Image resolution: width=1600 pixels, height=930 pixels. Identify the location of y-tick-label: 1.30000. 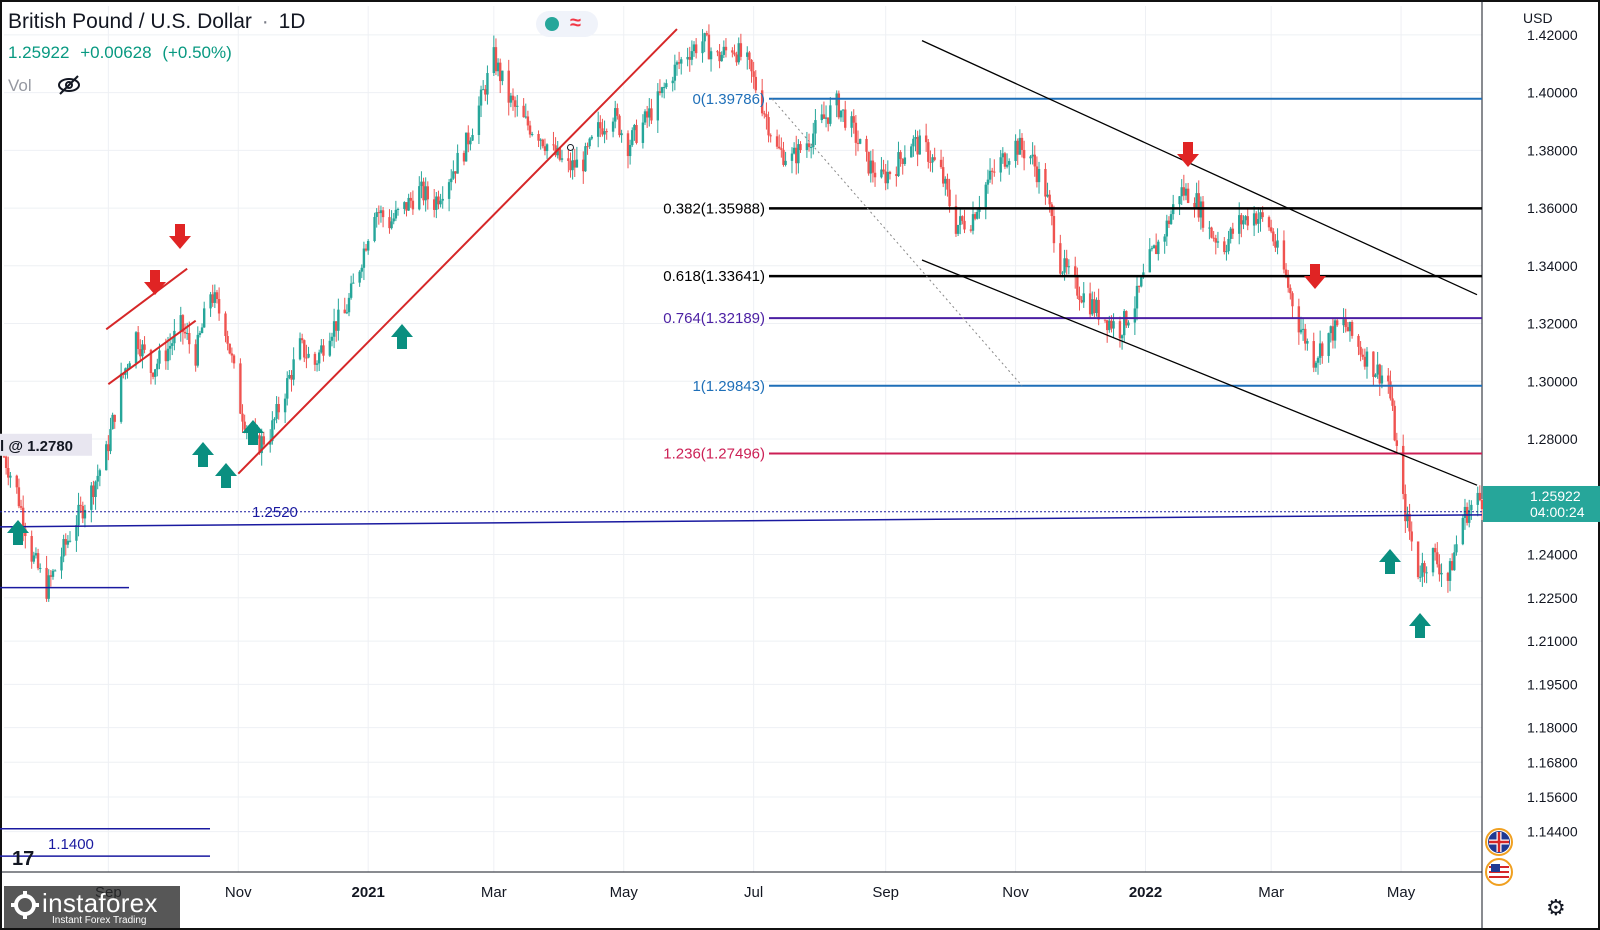
(1552, 381).